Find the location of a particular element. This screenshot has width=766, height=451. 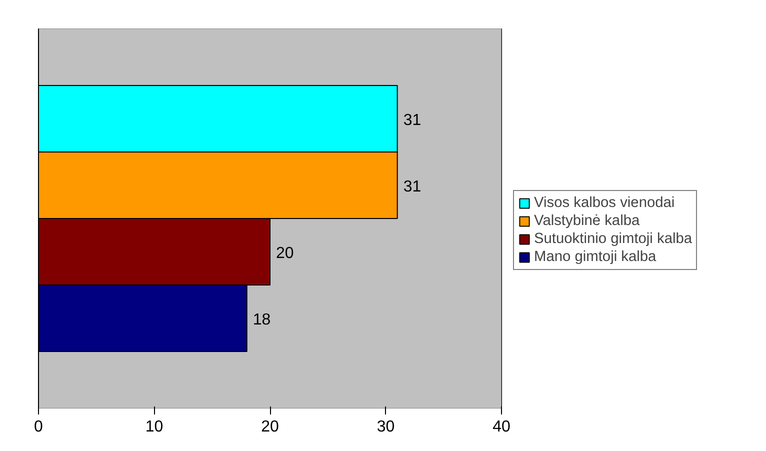

x-tick-label: 10 is located at coordinates (154, 427).